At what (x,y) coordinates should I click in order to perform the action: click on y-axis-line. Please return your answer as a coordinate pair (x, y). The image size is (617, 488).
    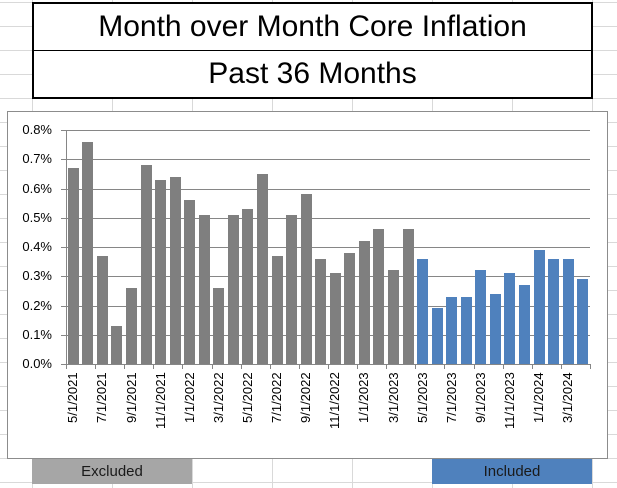
    Looking at the image, I should click on (66, 247).